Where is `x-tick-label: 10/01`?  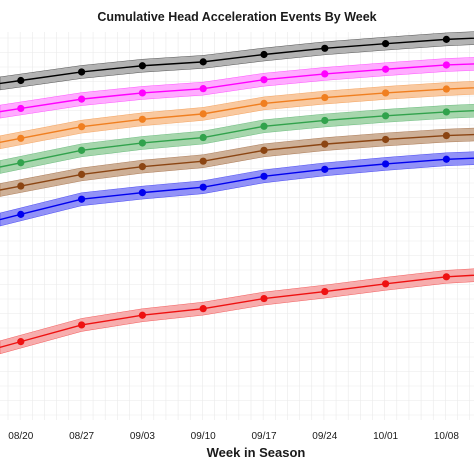 x-tick-label: 10/01 is located at coordinates (385, 436).